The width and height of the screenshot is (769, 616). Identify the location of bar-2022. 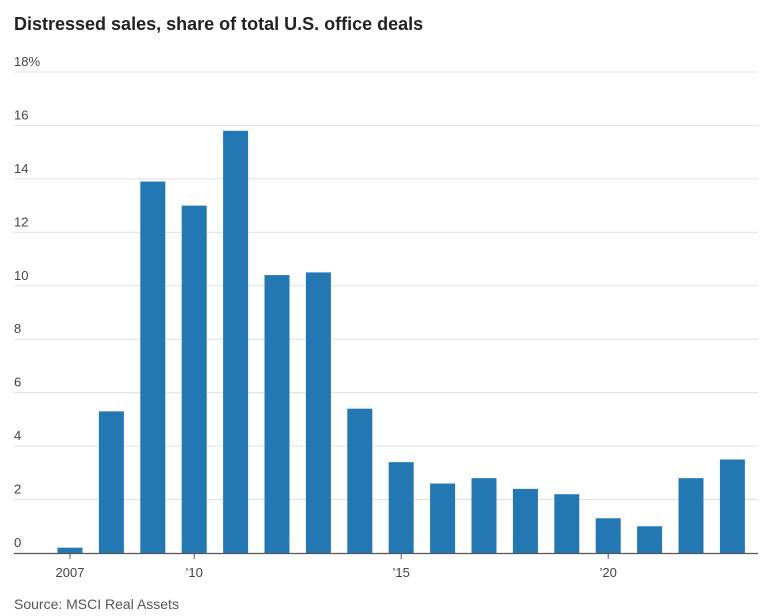
(691, 515).